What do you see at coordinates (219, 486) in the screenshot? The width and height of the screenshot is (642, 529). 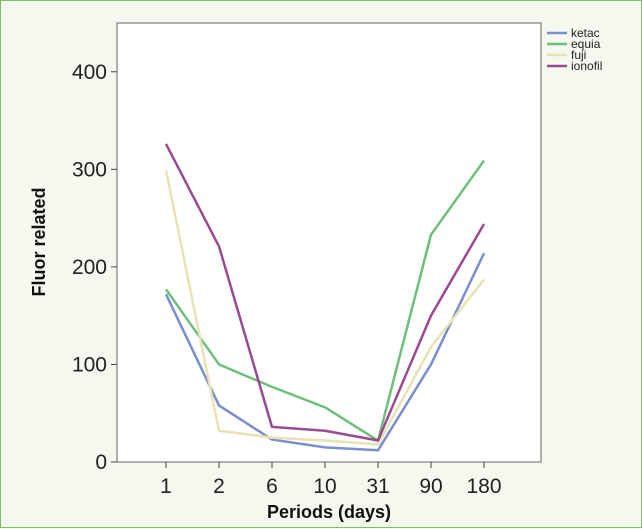 I see `x-tick-label: 2` at bounding box center [219, 486].